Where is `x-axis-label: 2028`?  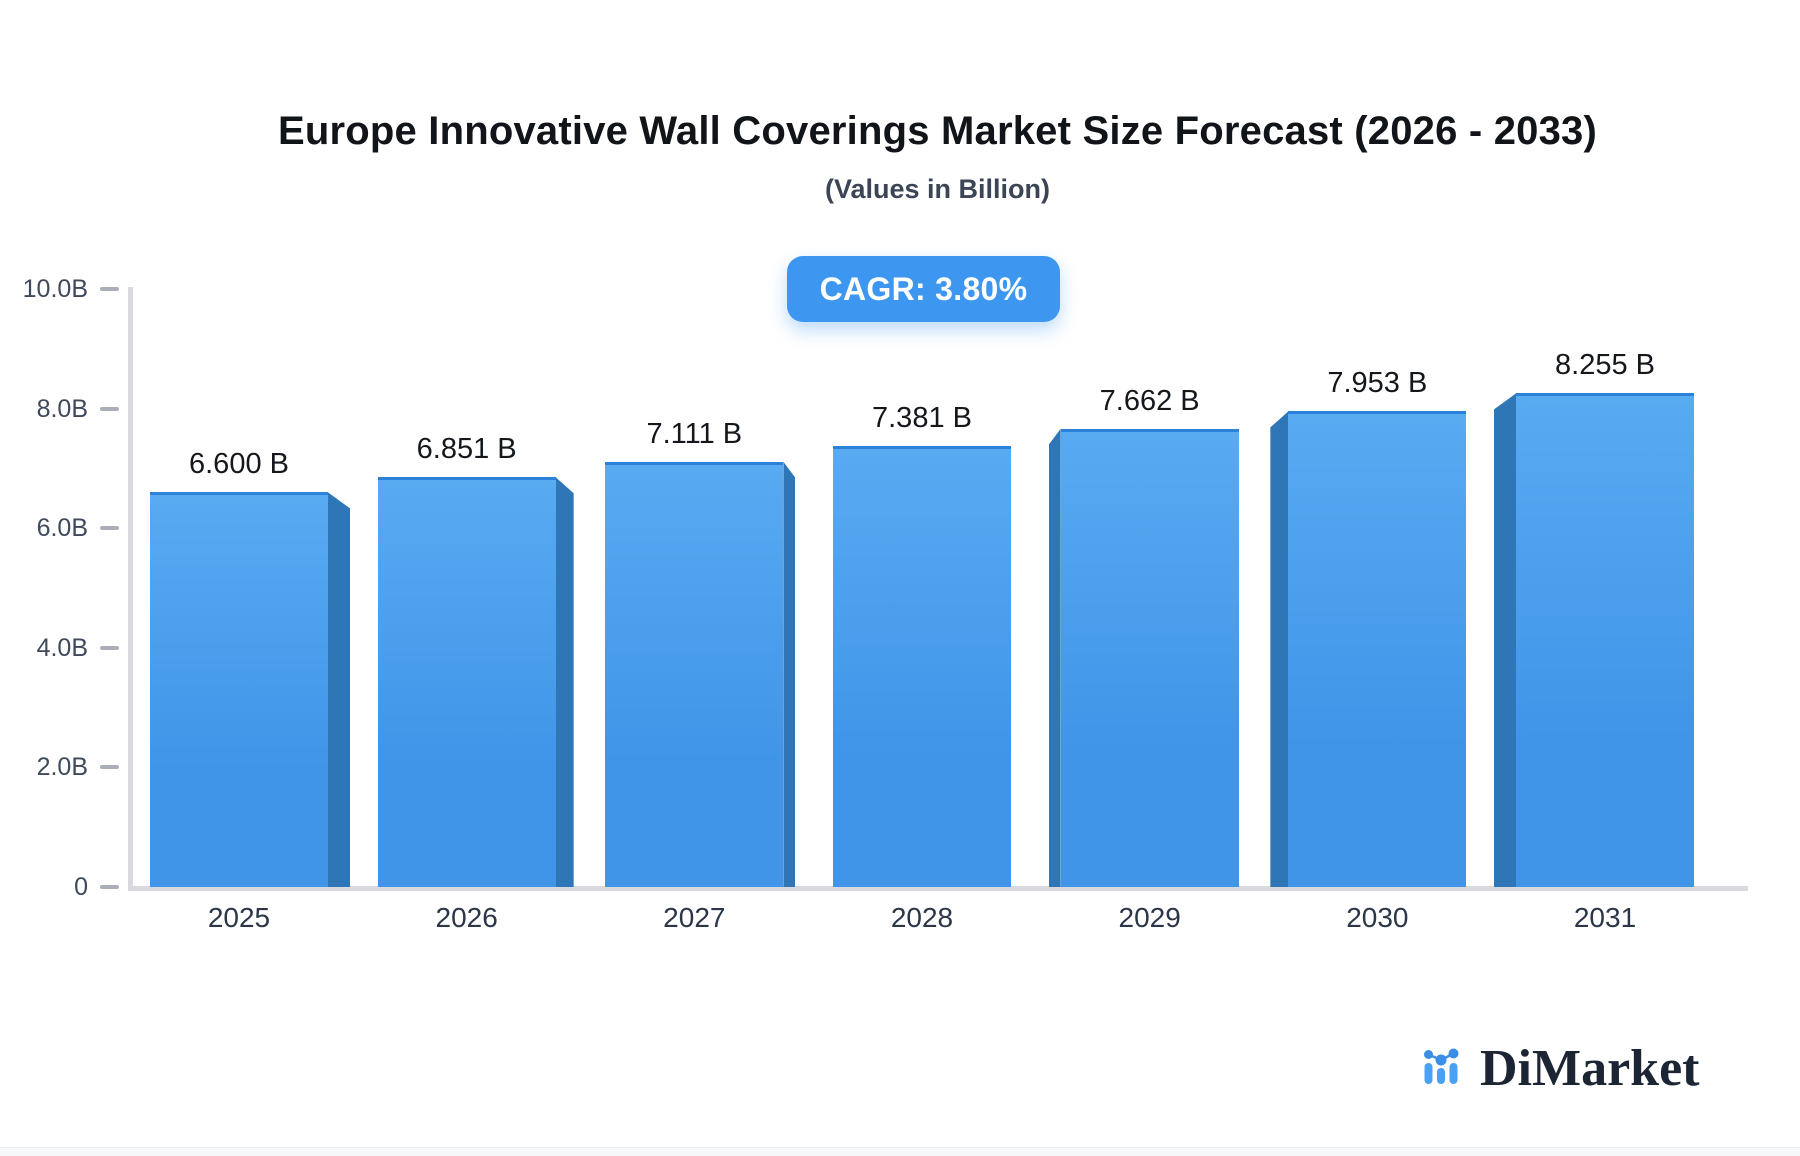
x-axis-label: 2028 is located at coordinates (922, 917).